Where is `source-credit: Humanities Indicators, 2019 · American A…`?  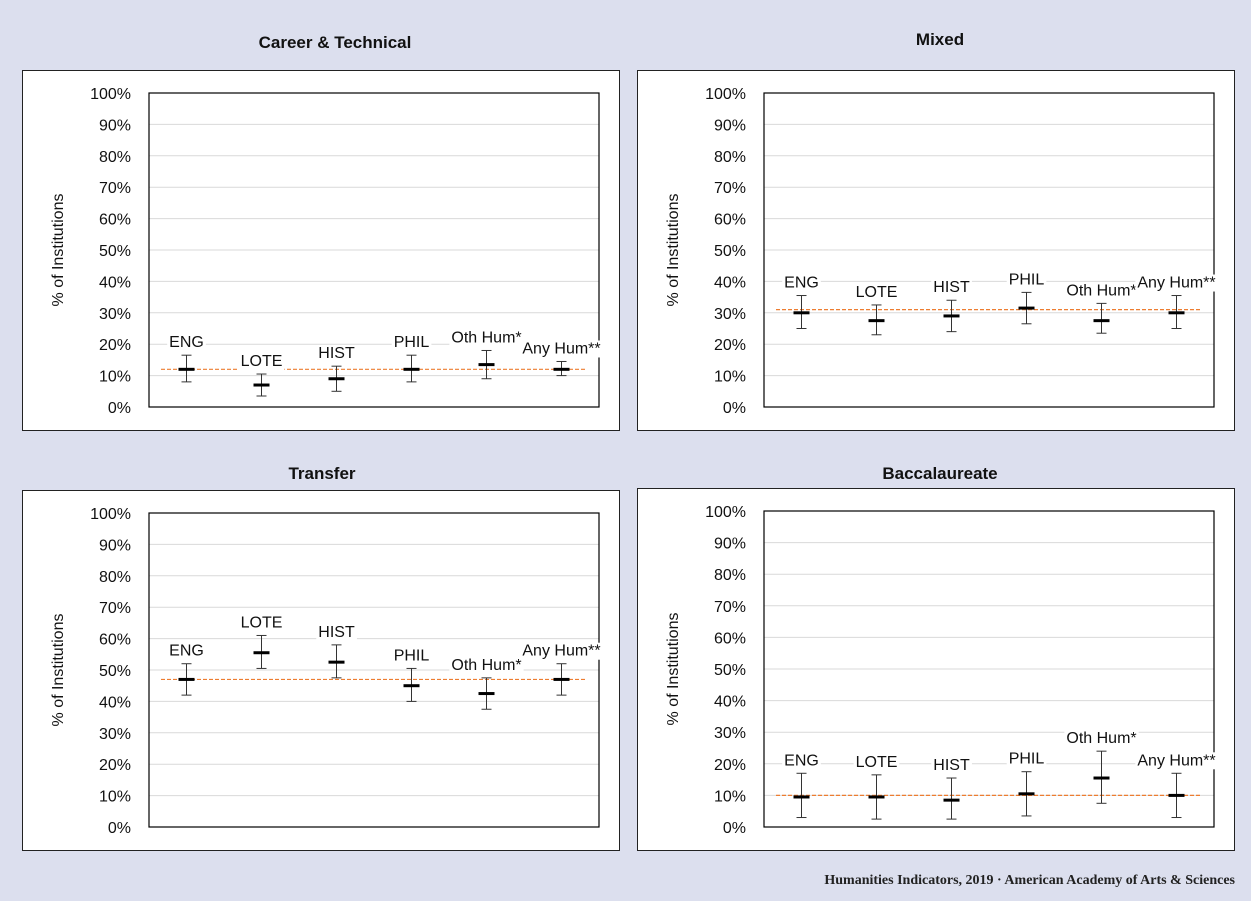
source-credit: Humanities Indicators, 2019 · American A… is located at coordinates (1029, 880).